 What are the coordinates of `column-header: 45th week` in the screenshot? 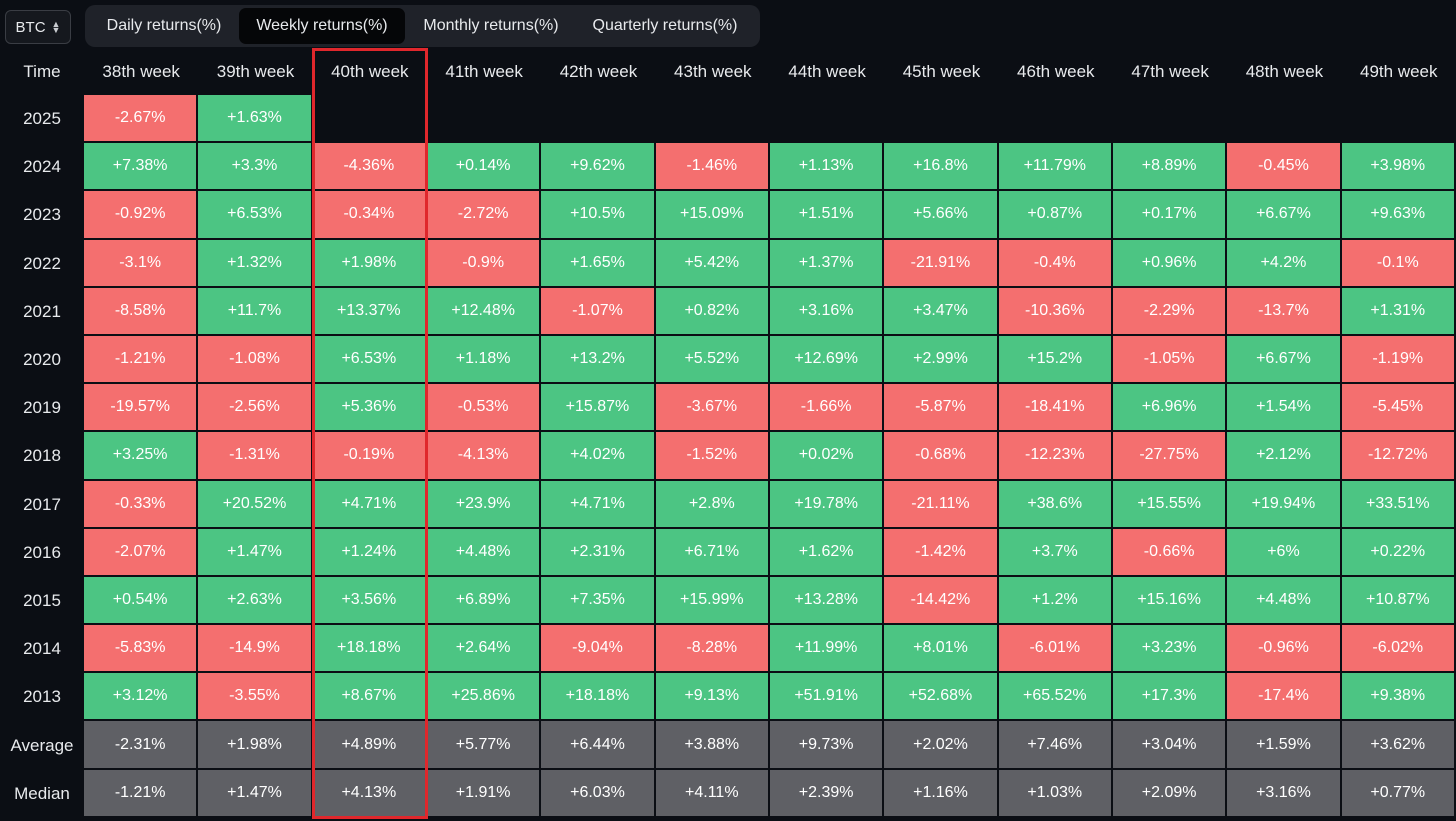 It's located at (941, 71).